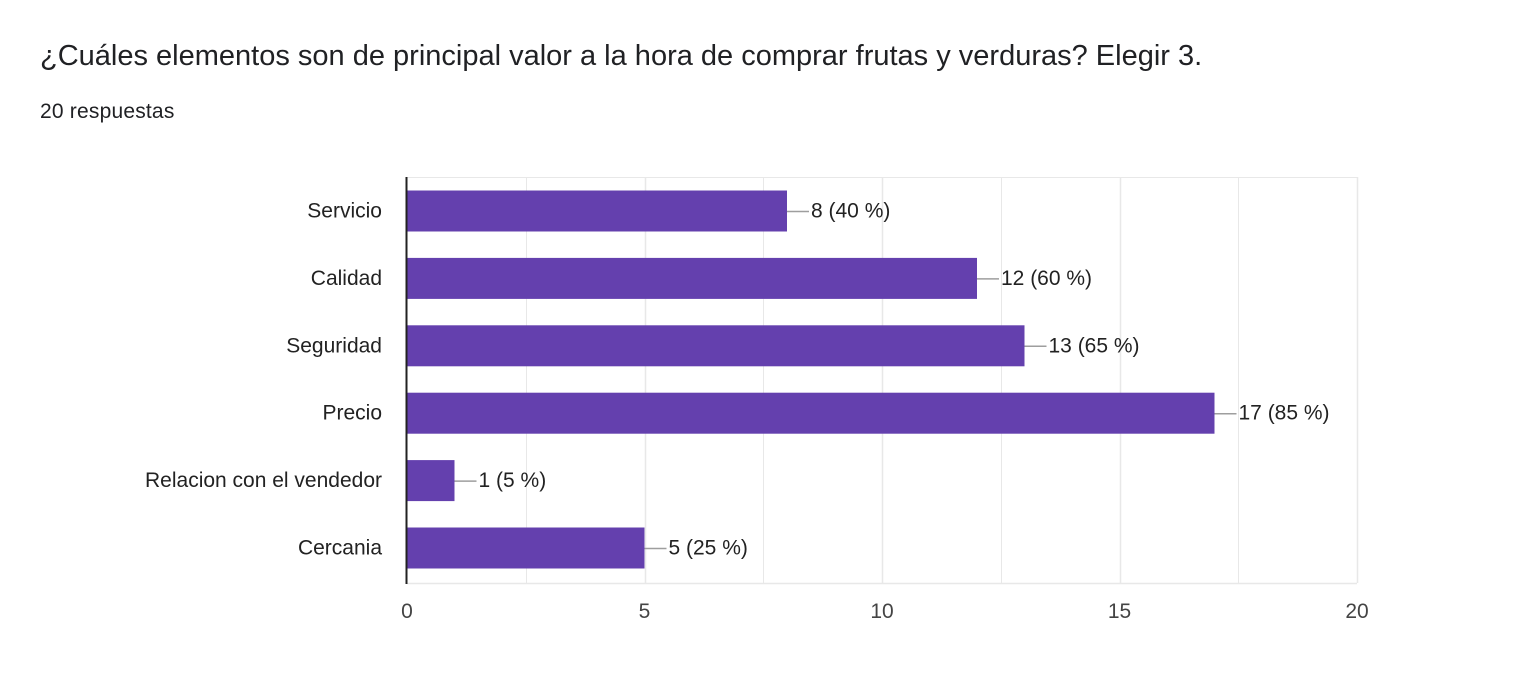 This screenshot has width=1522, height=698. Describe the element at coordinates (1119, 611) in the screenshot. I see `x-tick-label: 15` at that location.